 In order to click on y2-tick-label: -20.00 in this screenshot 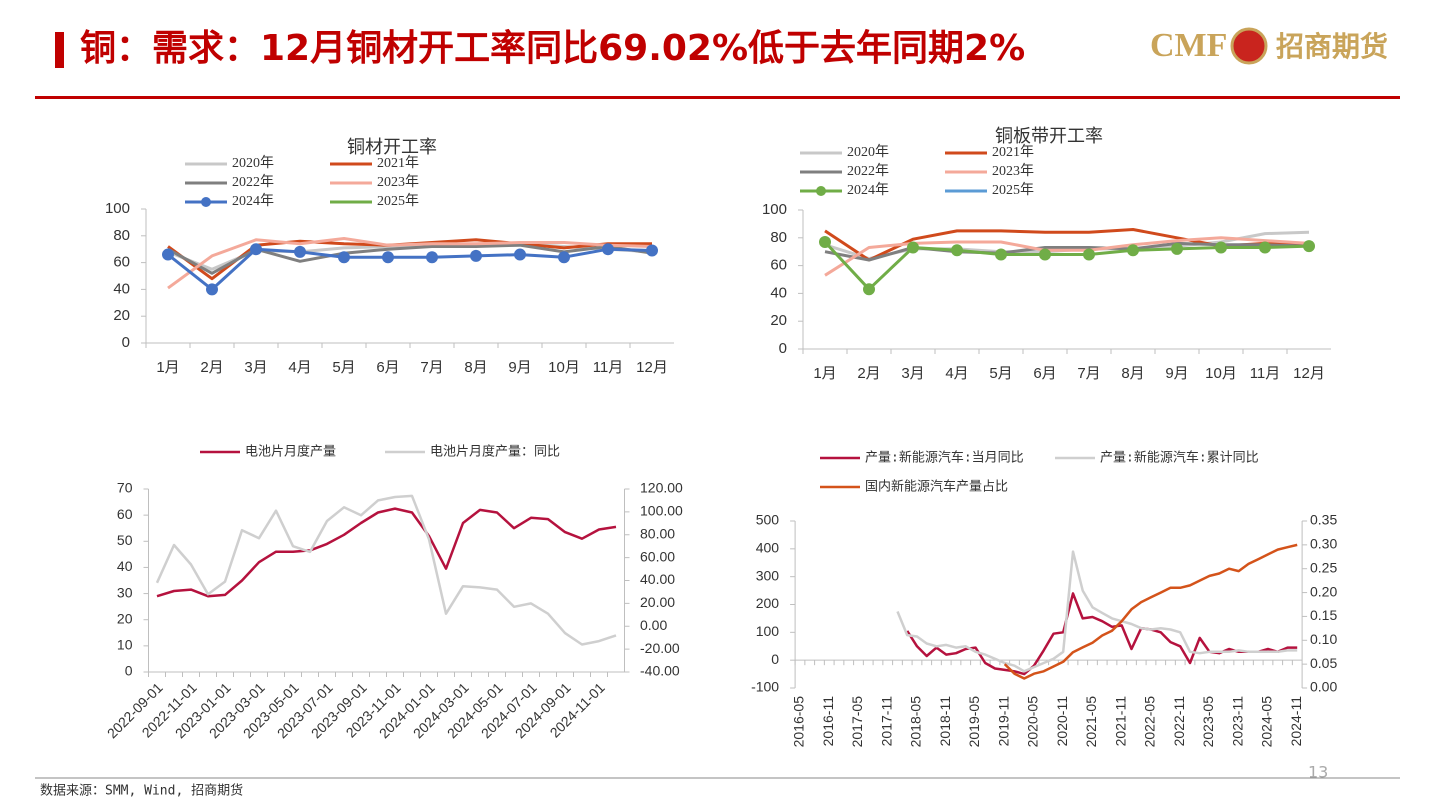, I will do `click(660, 648)`.